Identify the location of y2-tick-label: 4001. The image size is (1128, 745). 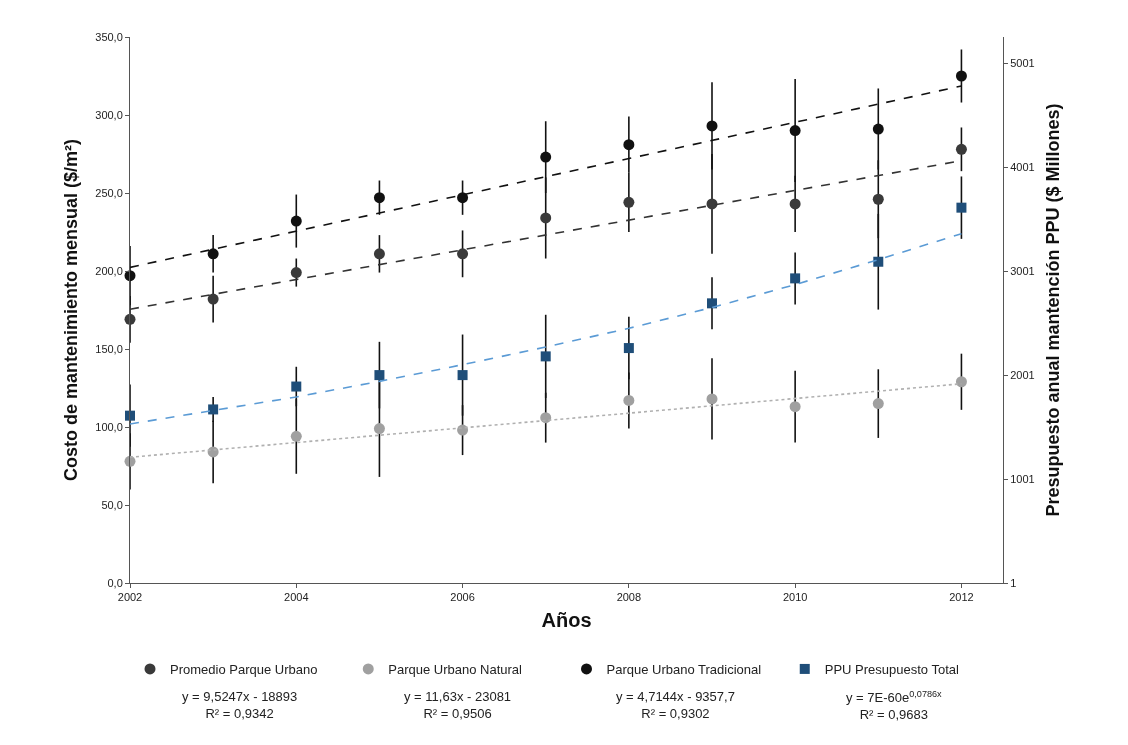
(1022, 166).